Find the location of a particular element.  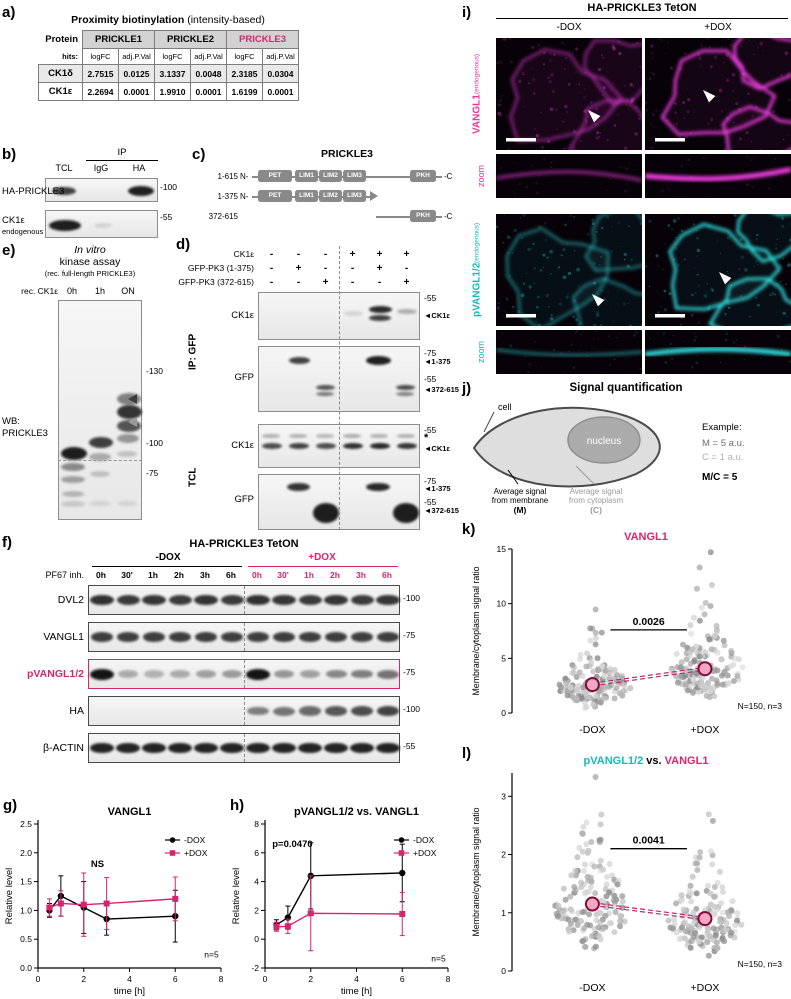

example-c: C = 1 a.u. is located at coordinates (722, 457).